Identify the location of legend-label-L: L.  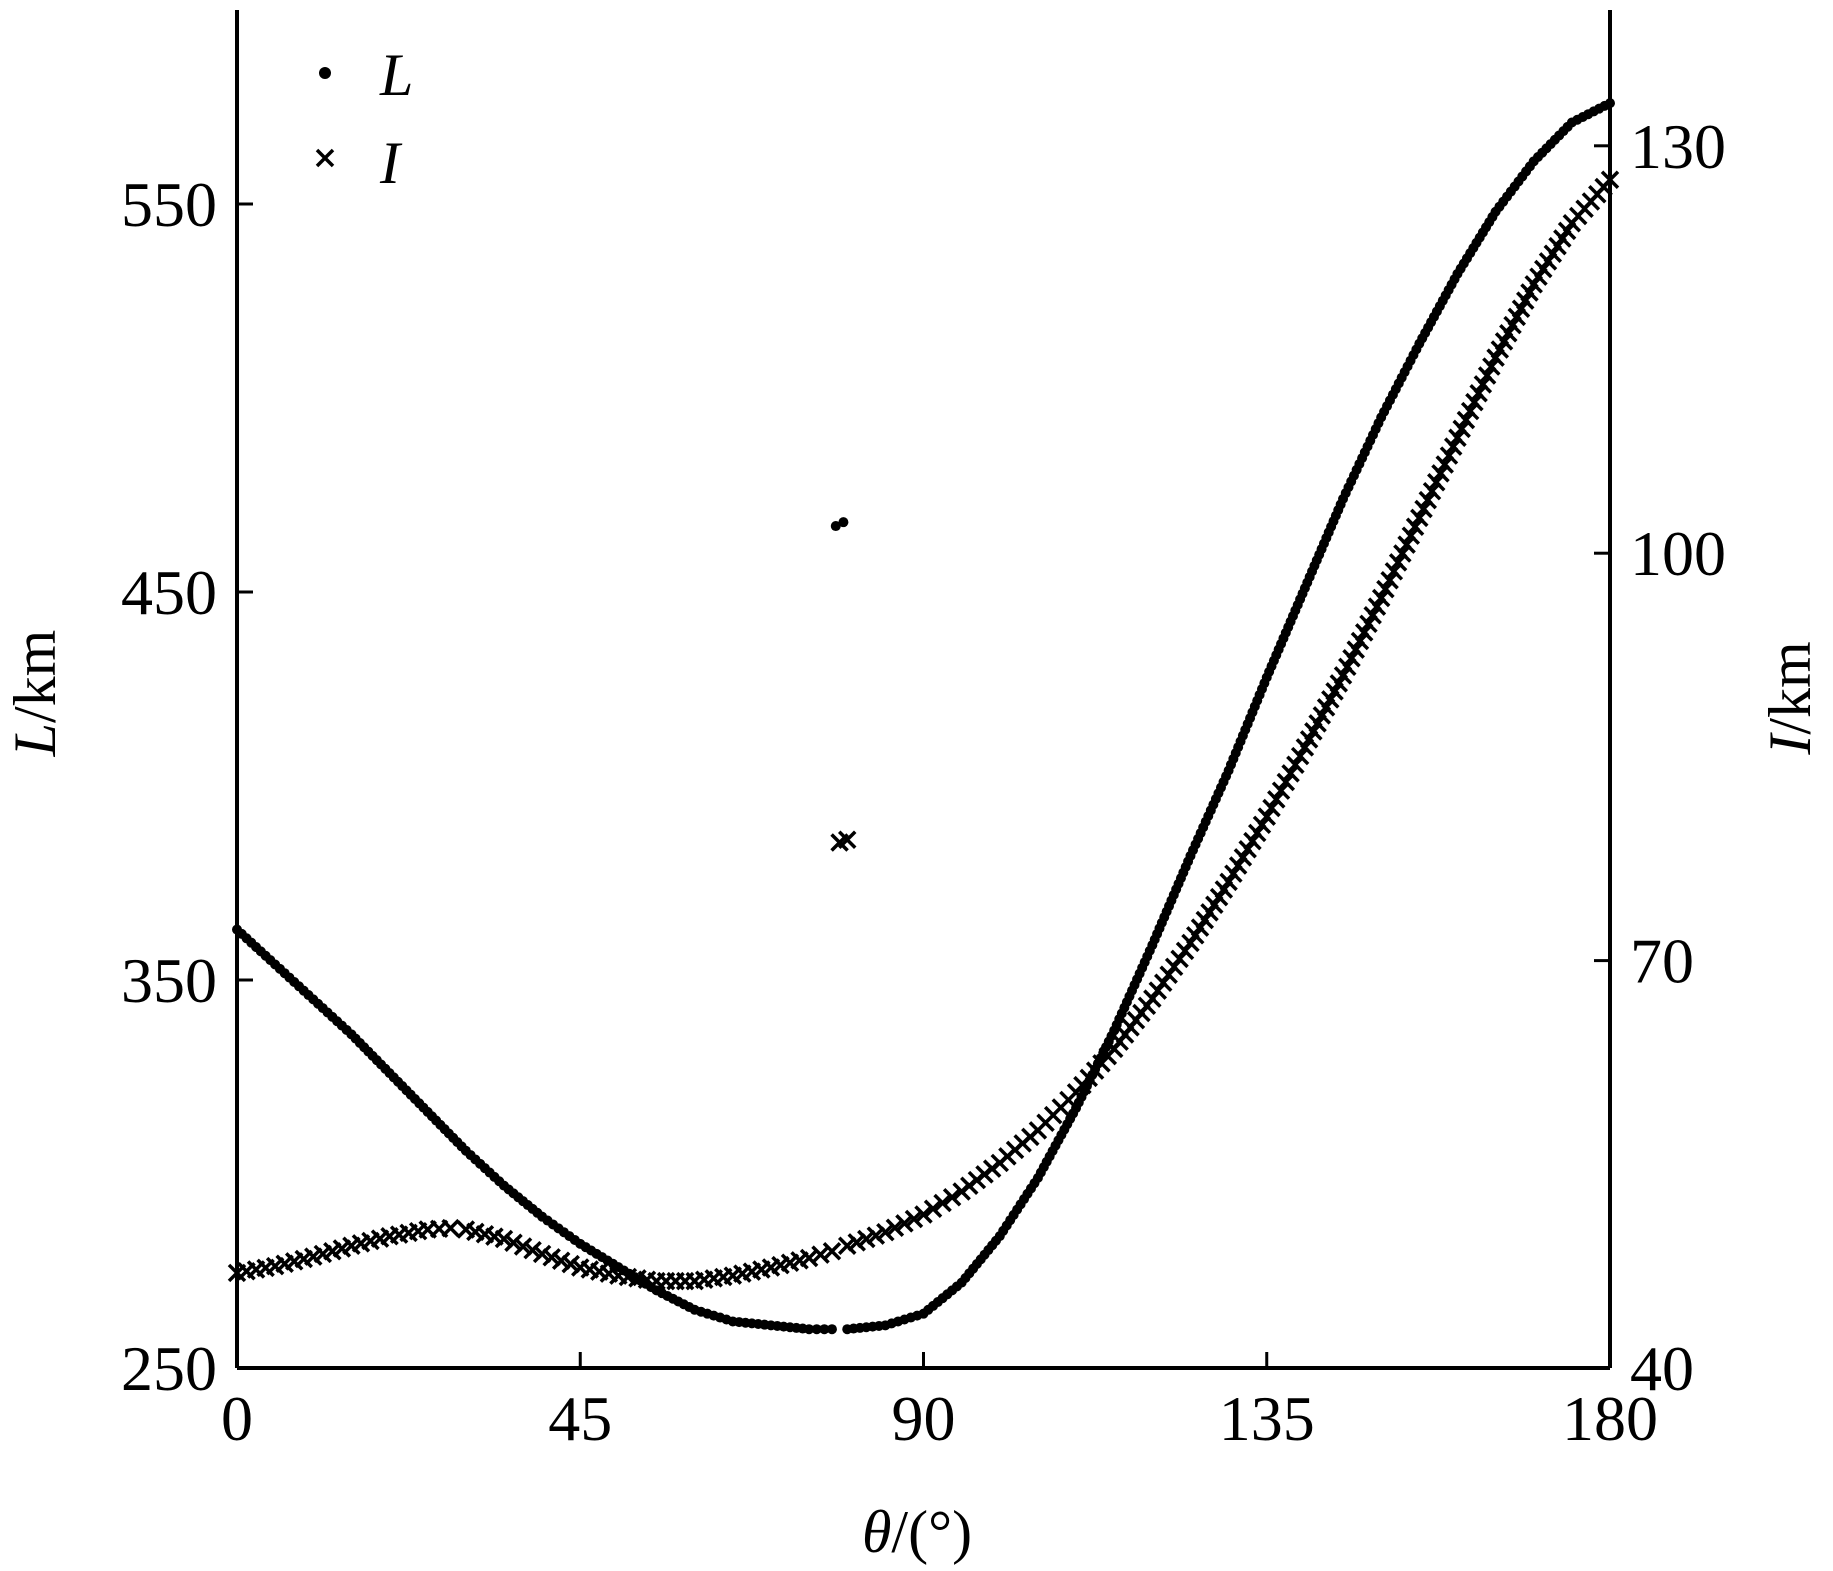
(396, 75).